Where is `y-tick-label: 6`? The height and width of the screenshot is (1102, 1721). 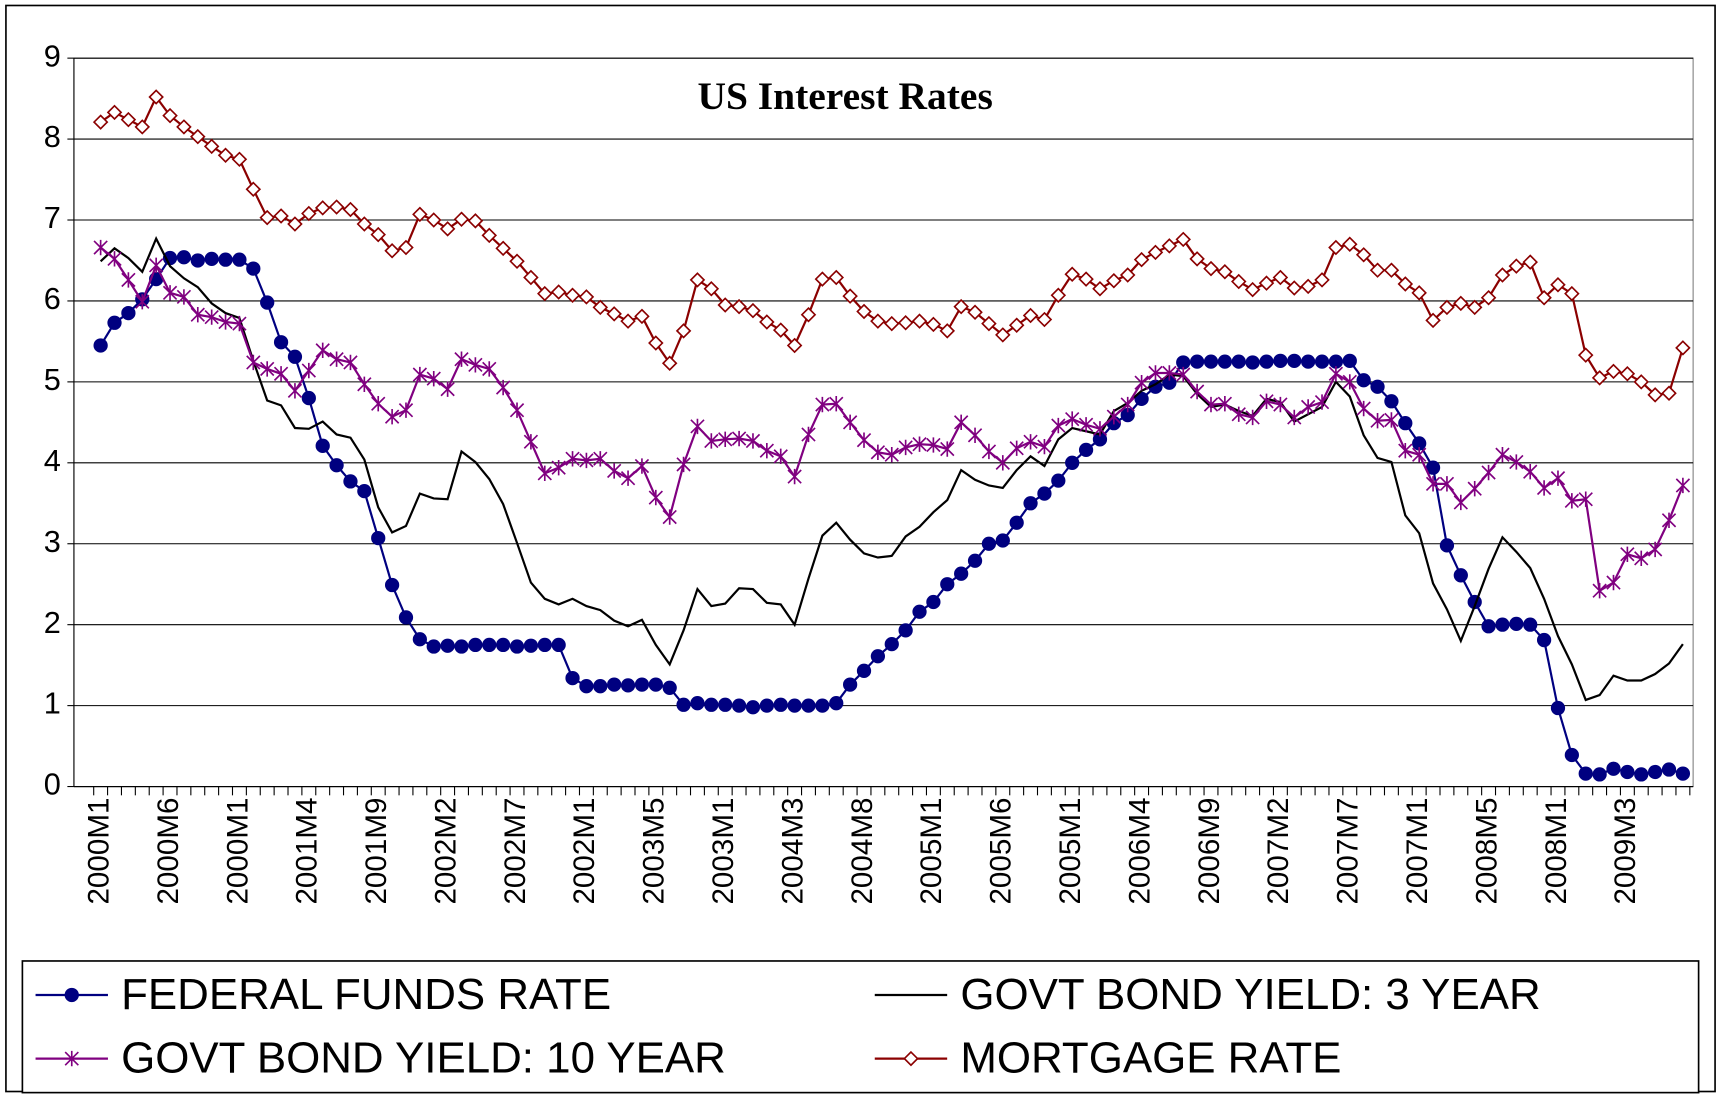
y-tick-label: 6 is located at coordinates (52, 298).